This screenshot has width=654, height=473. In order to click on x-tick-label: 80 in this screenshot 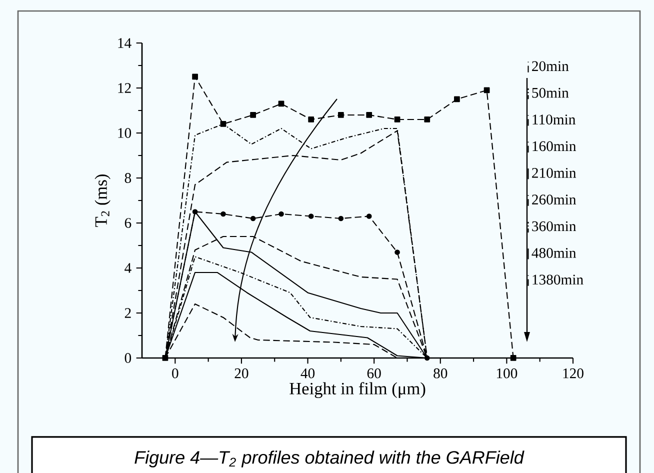, I will do `click(441, 373)`.